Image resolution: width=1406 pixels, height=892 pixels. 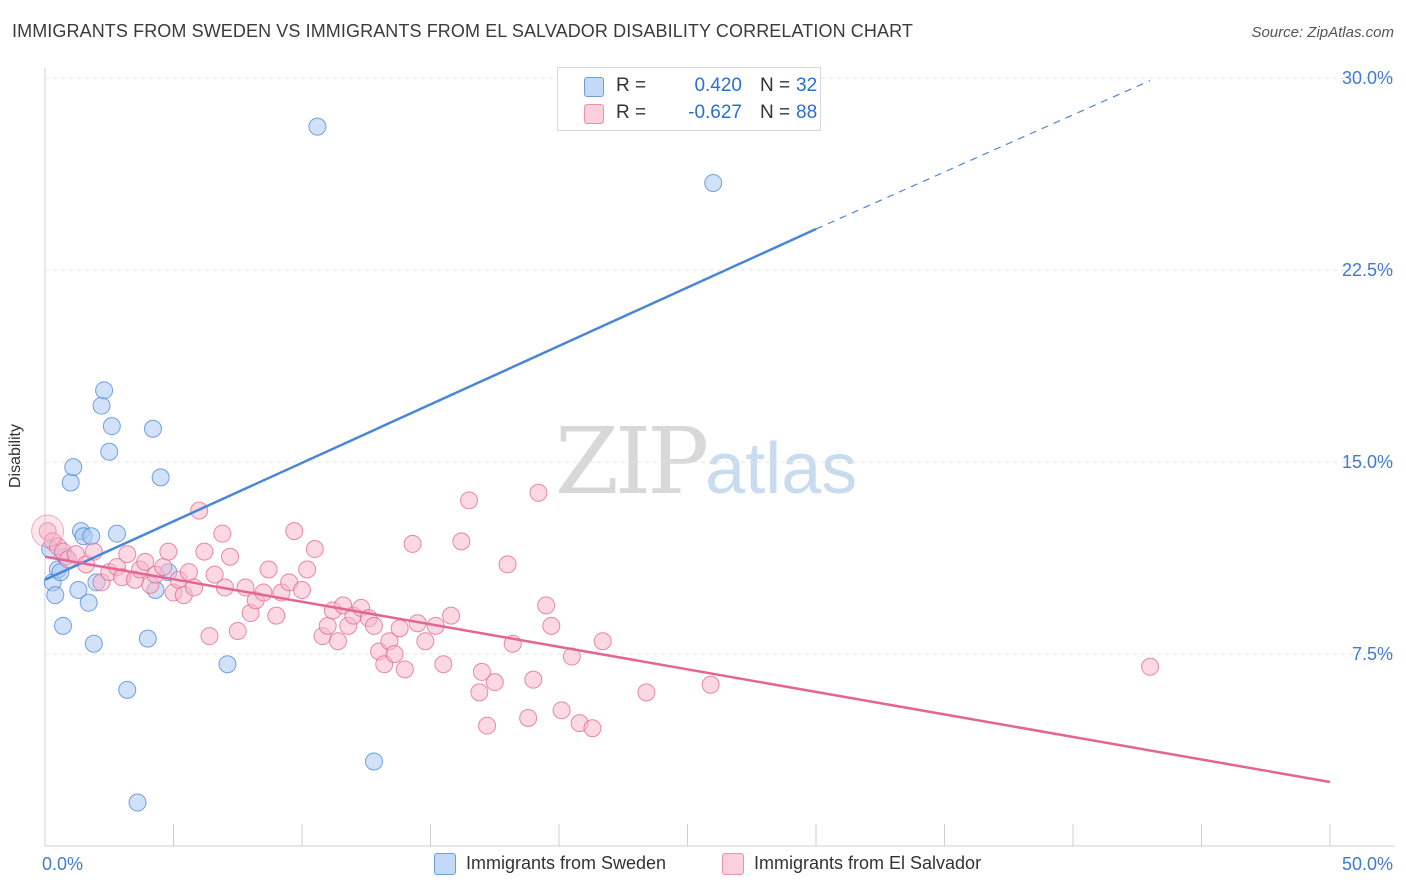 I want to click on el-salvador-cluster-point, so click(x=48, y=531).